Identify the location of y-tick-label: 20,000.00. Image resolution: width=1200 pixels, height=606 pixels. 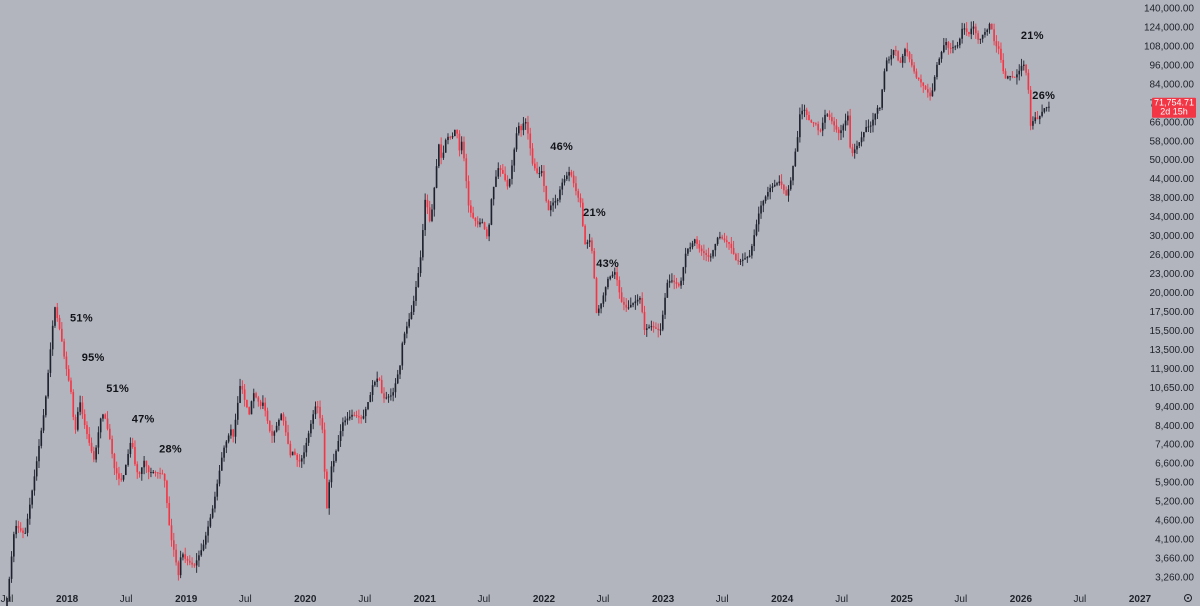
(1172, 293).